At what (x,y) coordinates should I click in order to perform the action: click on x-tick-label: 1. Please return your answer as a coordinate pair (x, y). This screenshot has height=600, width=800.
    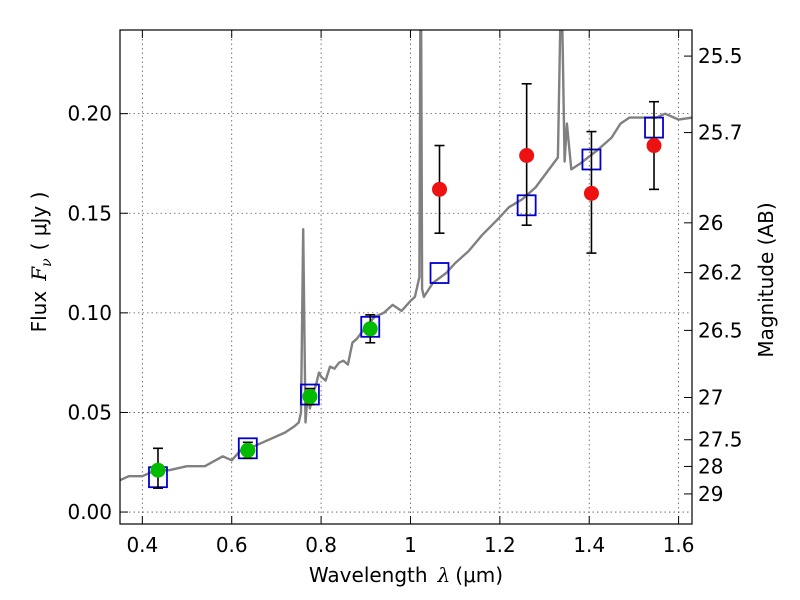
    Looking at the image, I should click on (410, 545).